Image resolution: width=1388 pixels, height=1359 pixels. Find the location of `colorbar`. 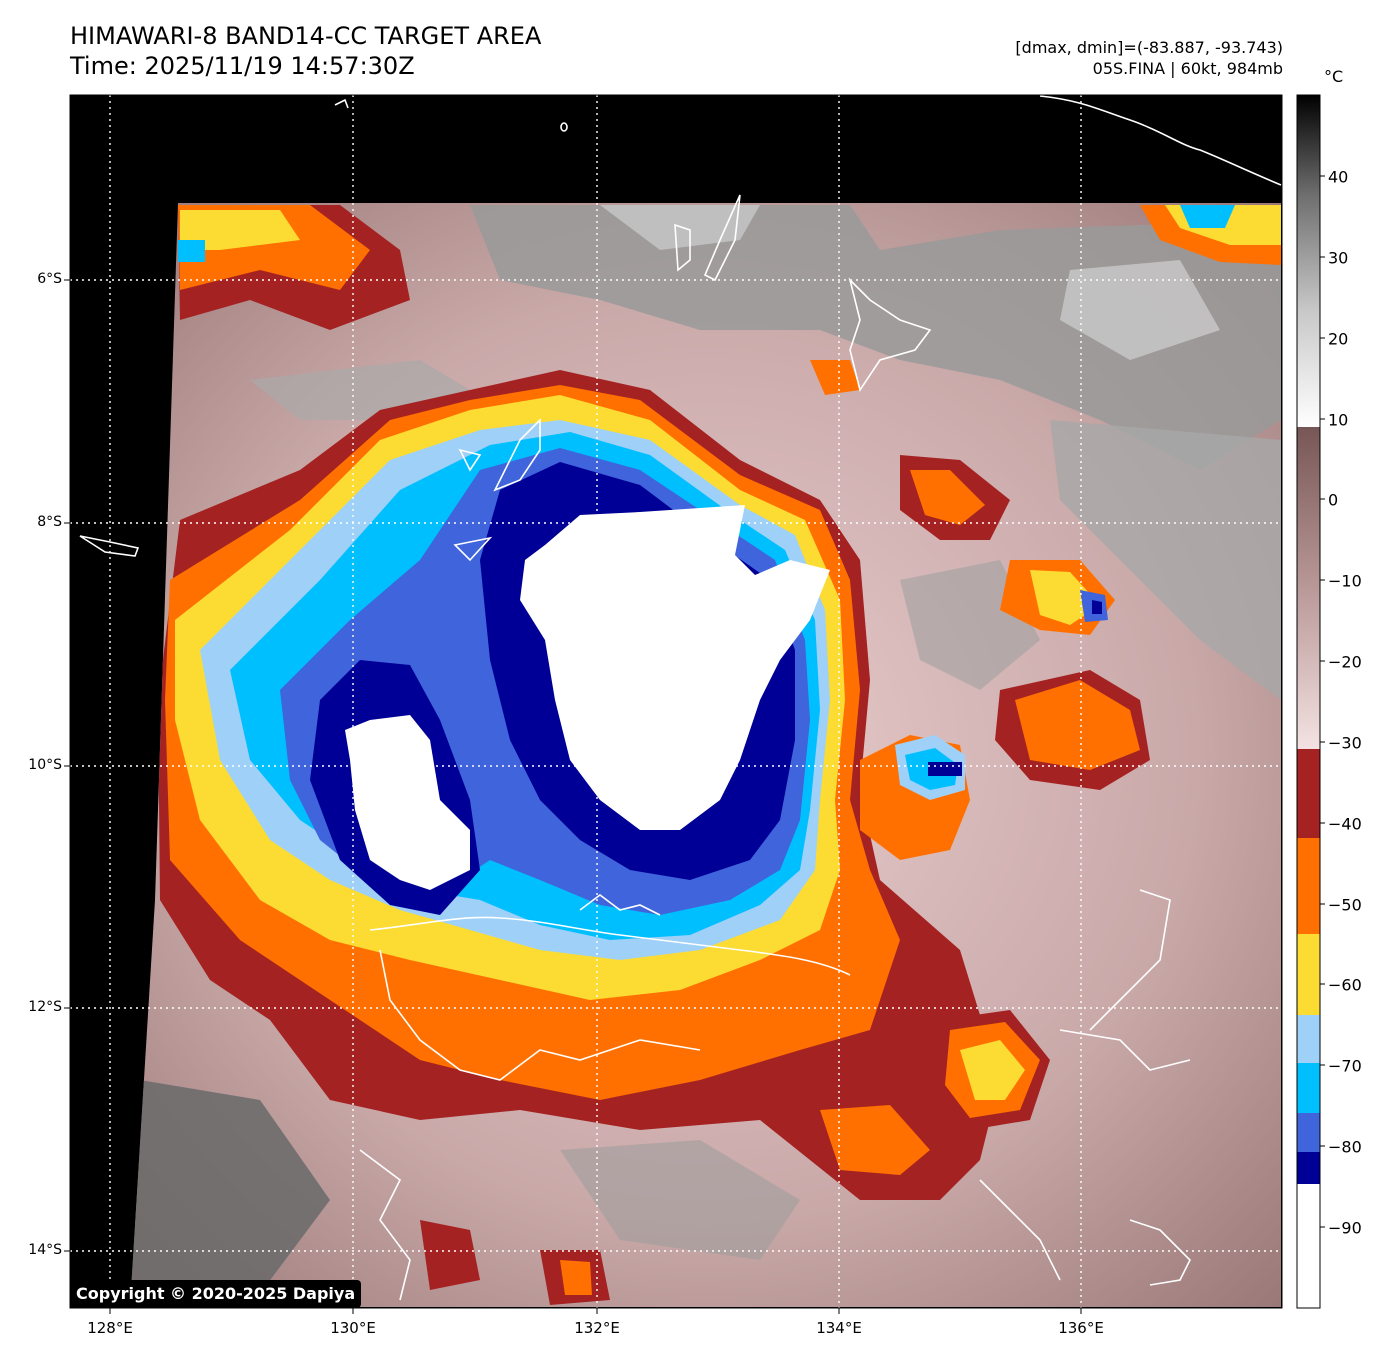

colorbar is located at coordinates (1310, 701).